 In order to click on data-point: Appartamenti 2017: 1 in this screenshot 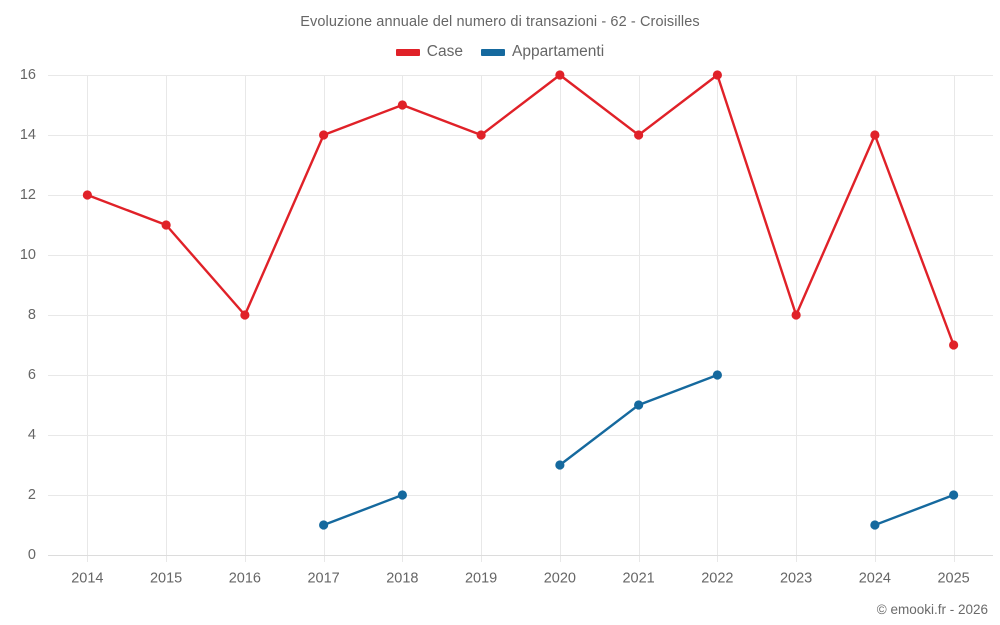, I will do `click(324, 525)`.